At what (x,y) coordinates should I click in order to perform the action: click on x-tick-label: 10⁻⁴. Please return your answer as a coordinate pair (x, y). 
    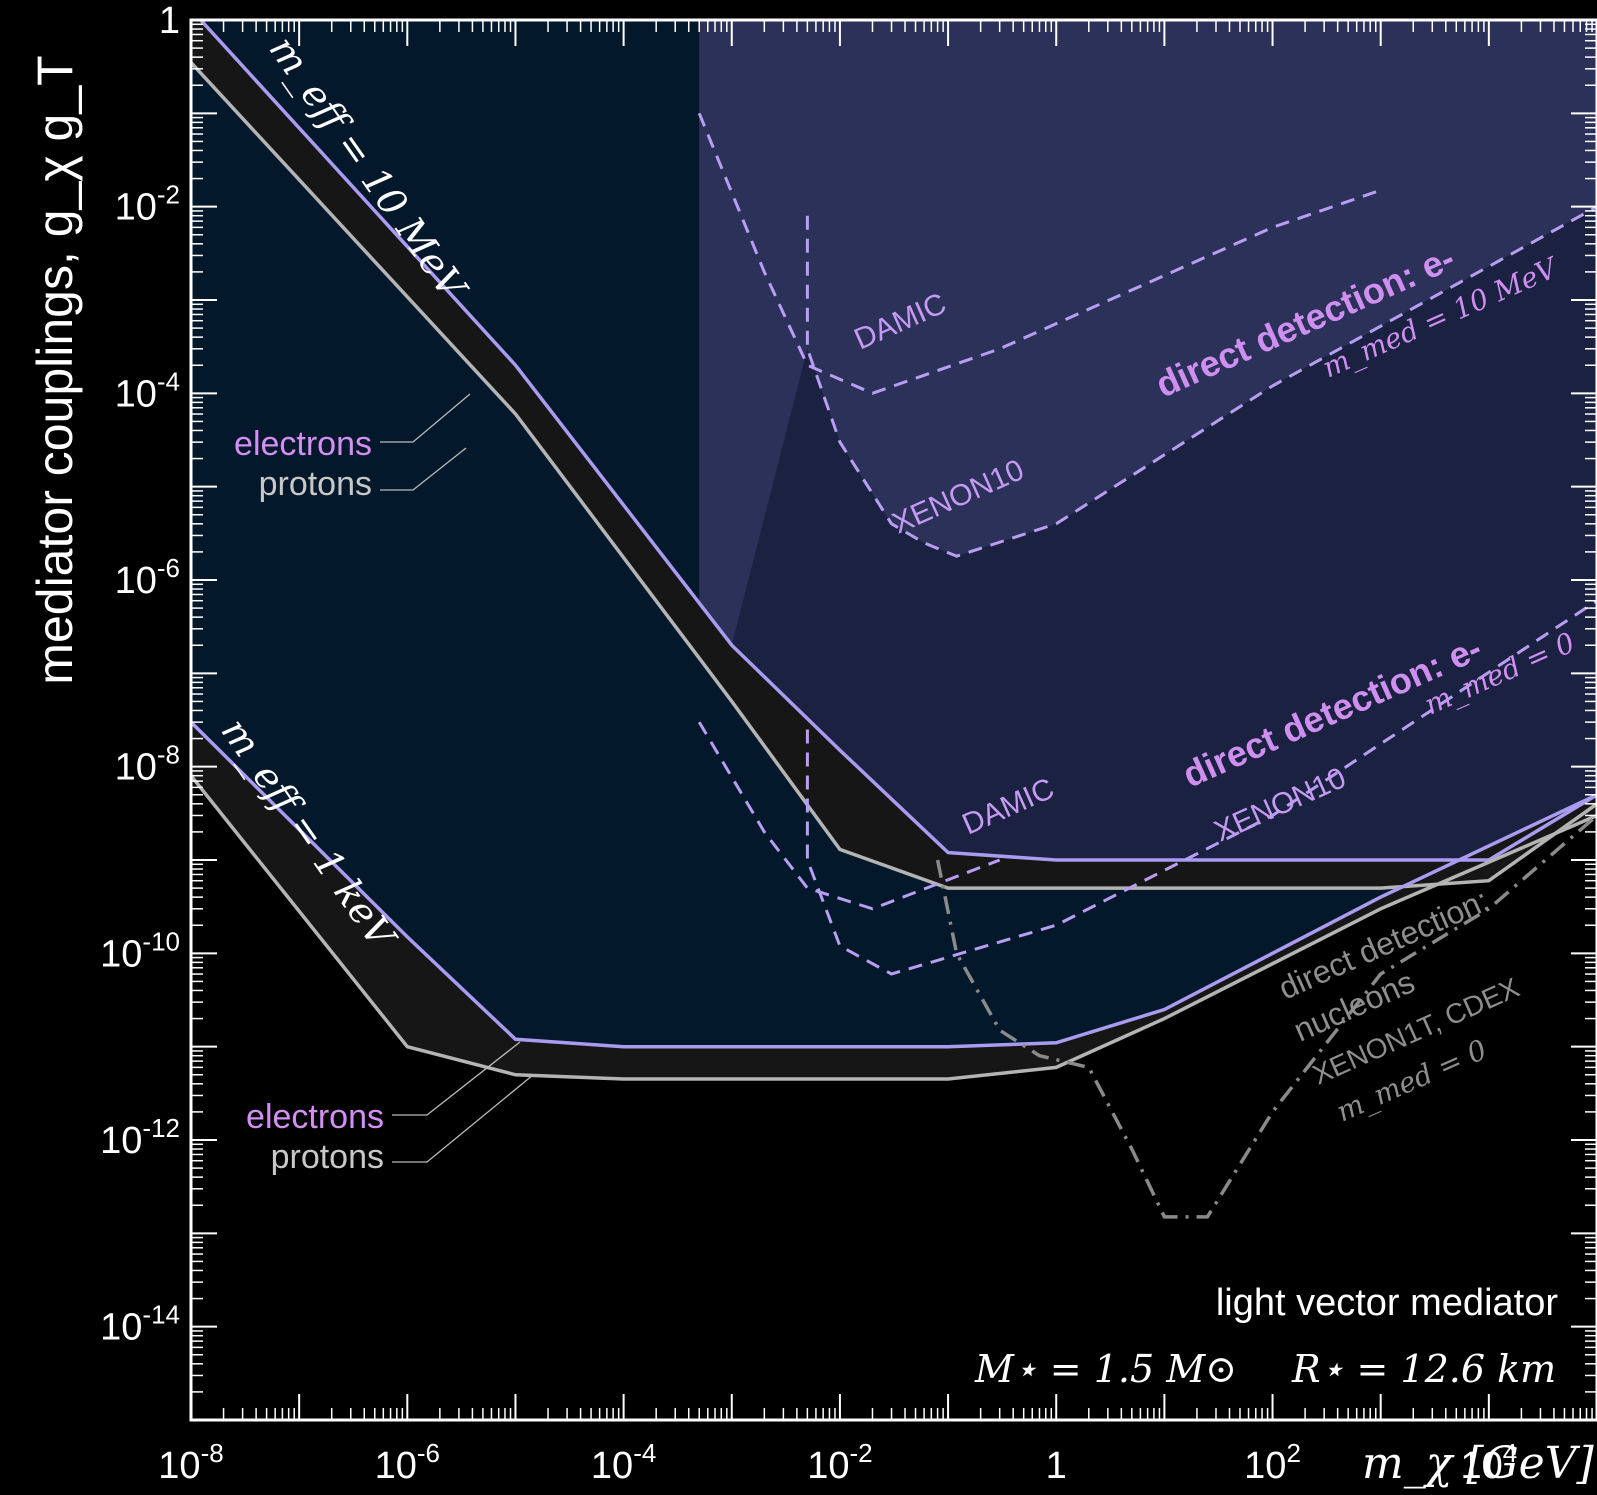
    Looking at the image, I should click on (623, 1462).